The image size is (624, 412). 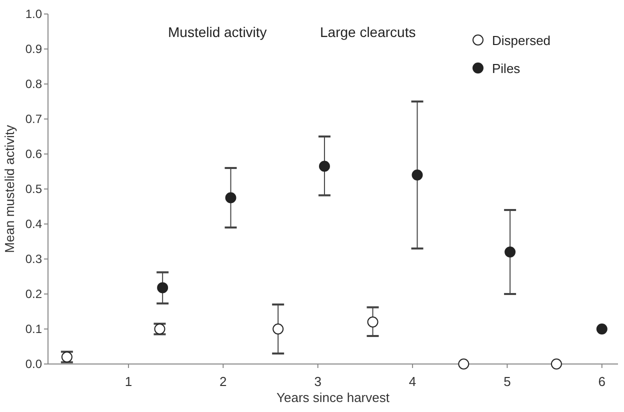 What do you see at coordinates (368, 32) in the screenshot?
I see `annotation: Large clearcuts` at bounding box center [368, 32].